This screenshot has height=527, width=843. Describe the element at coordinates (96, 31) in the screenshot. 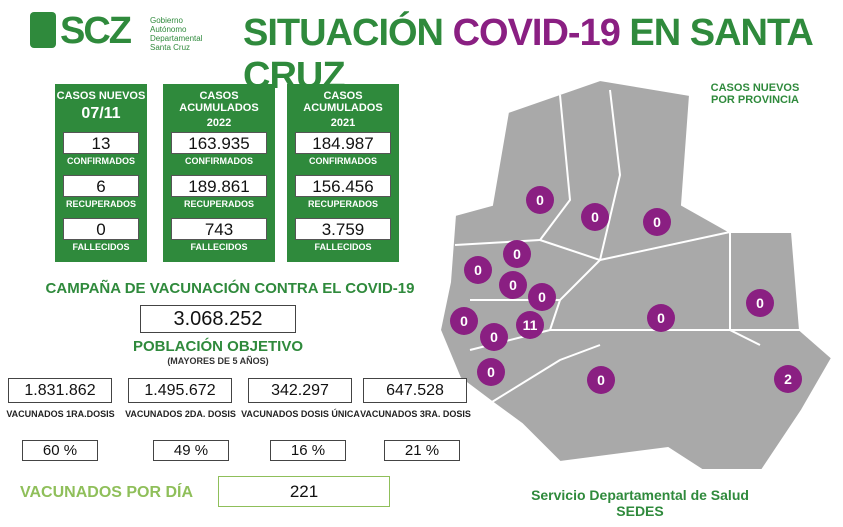

I see `logo: SCZ` at that location.